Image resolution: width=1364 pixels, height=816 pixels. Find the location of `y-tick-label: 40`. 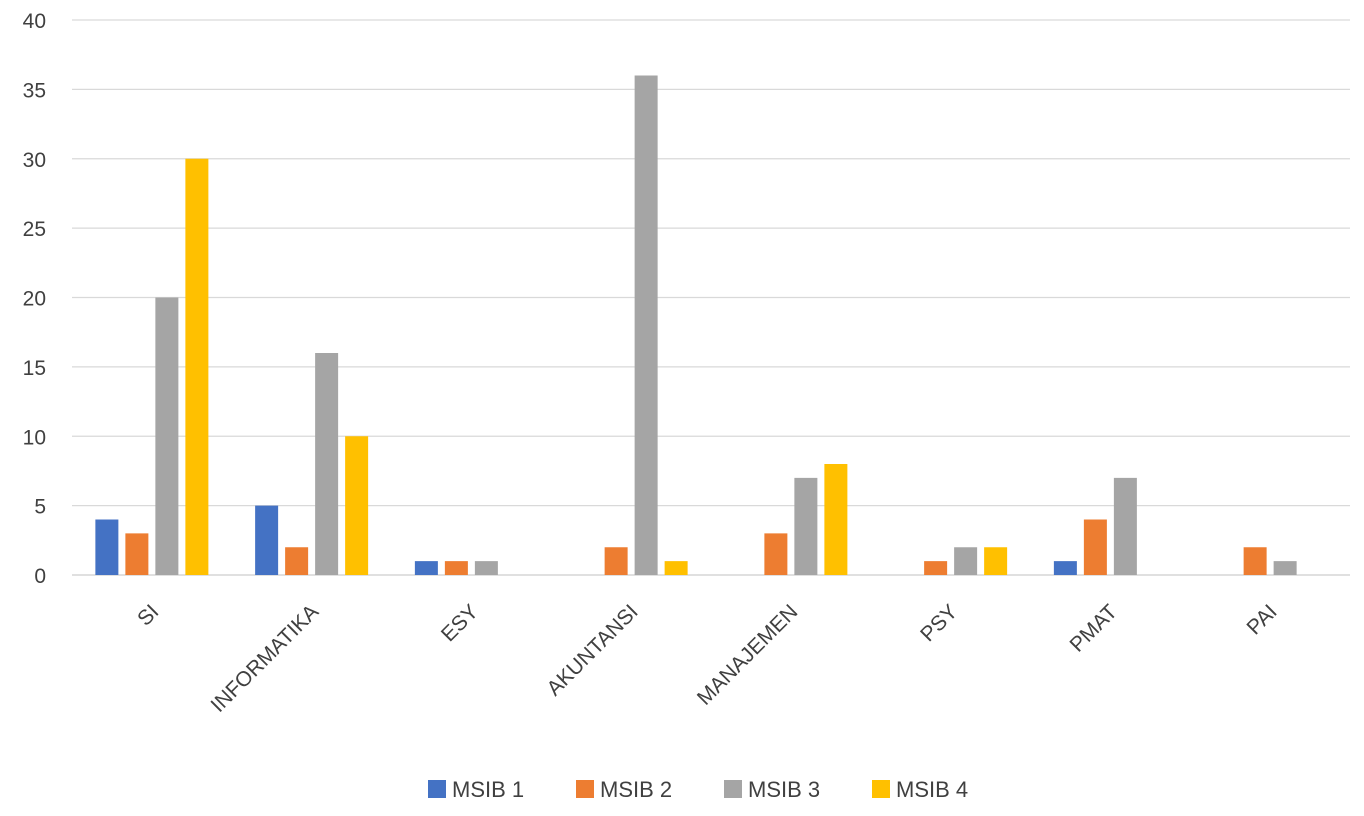

y-tick-label: 40 is located at coordinates (34, 21).